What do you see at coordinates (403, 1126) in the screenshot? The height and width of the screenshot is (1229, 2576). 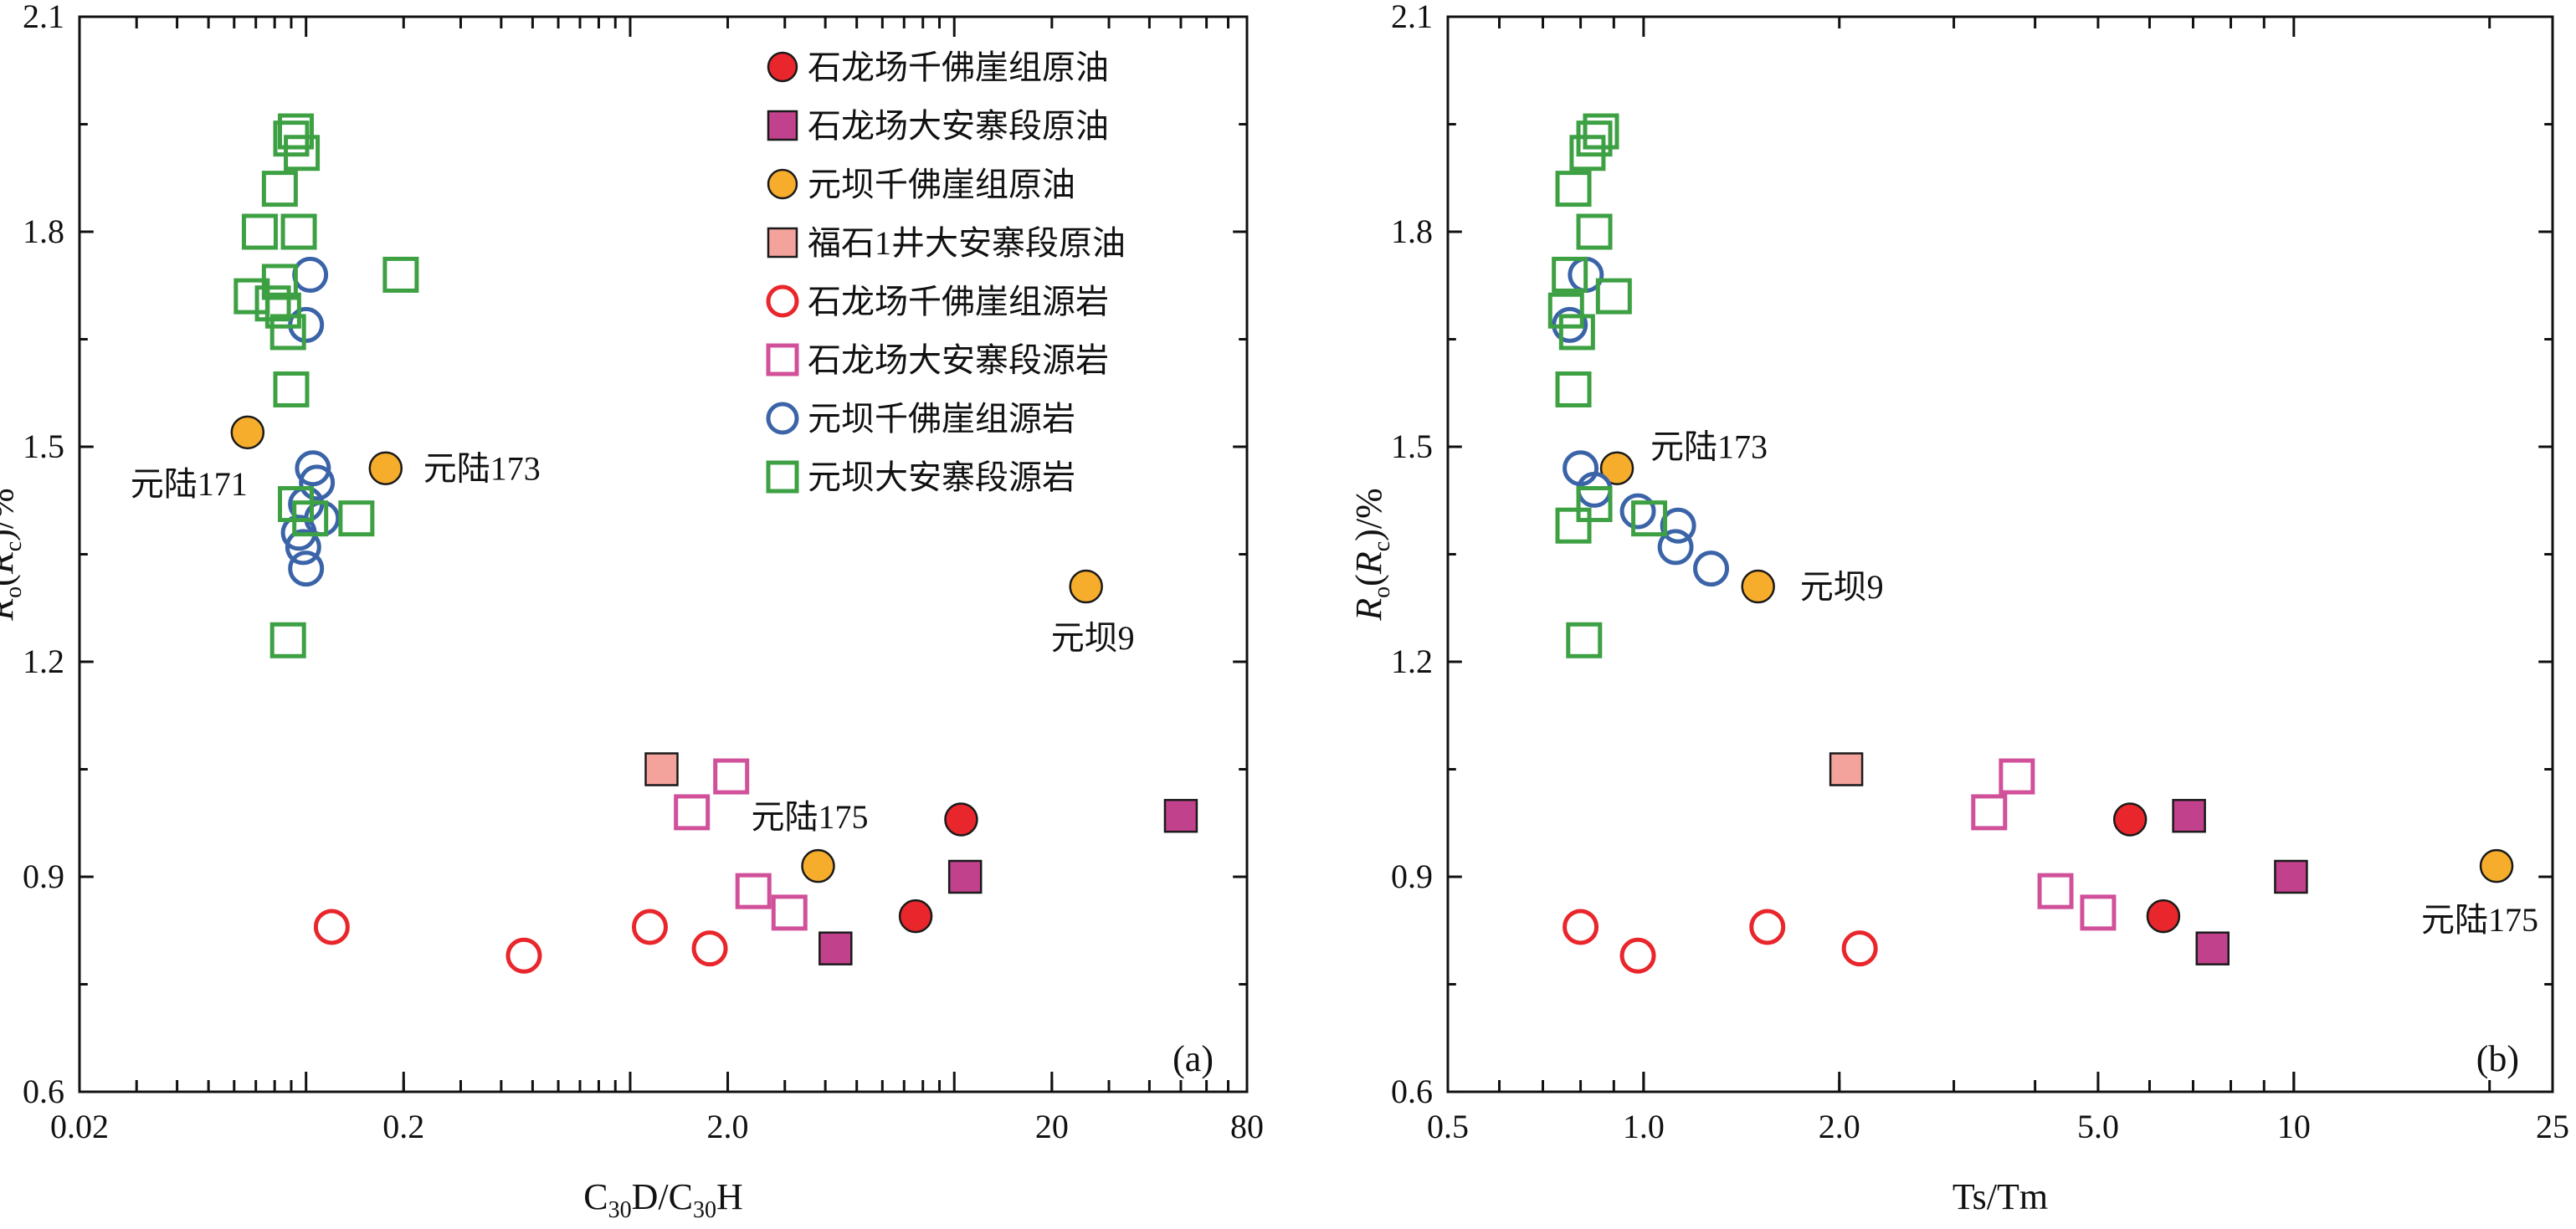 I see `x-tick-label: 0.2` at bounding box center [403, 1126].